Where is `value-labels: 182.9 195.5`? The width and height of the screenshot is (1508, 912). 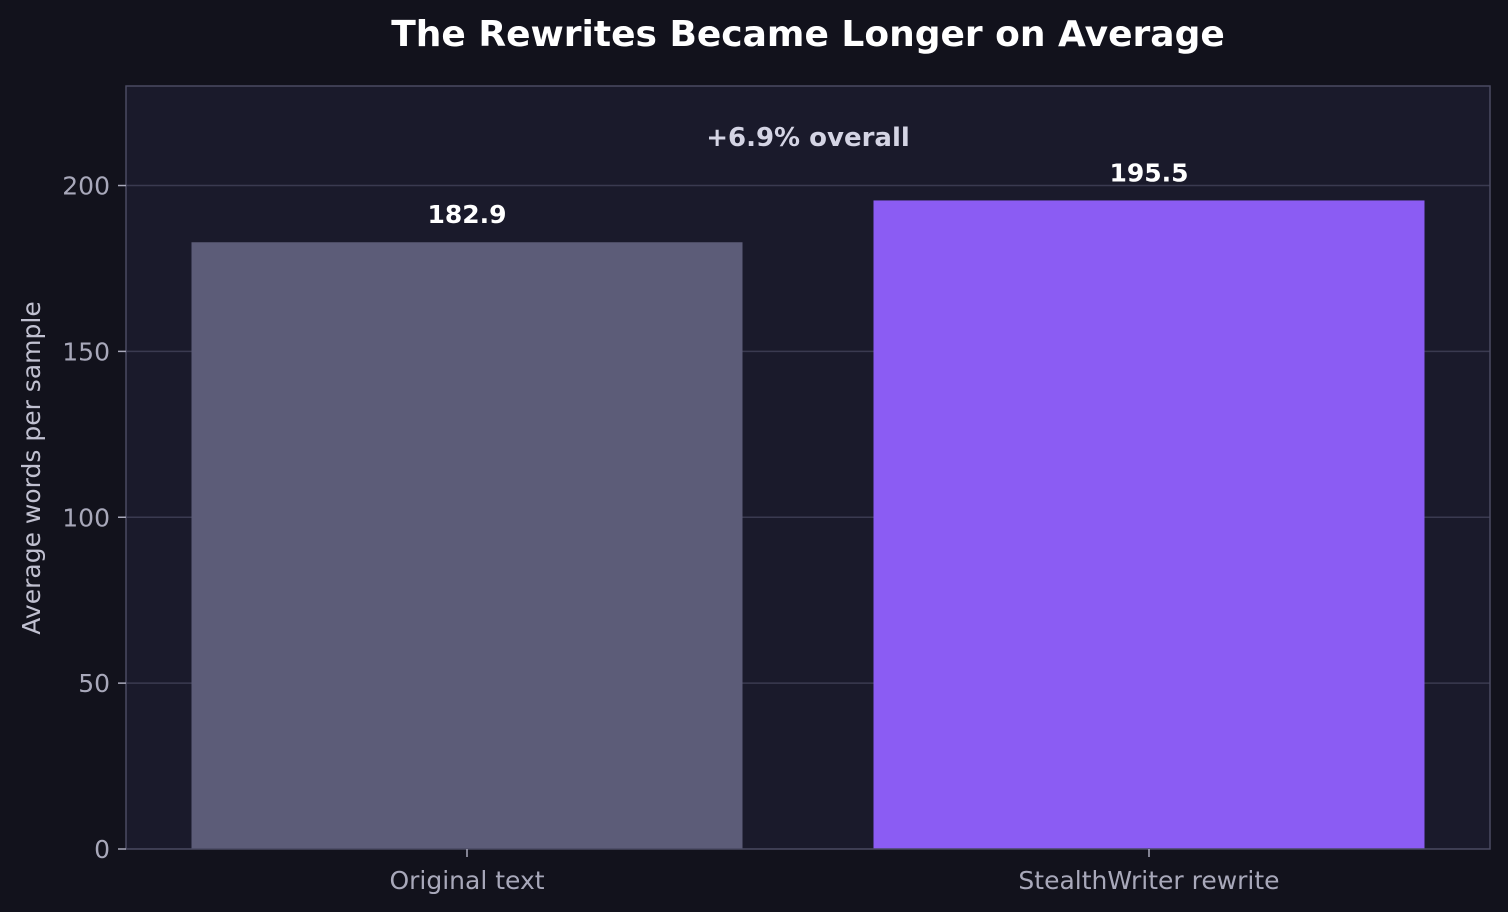 value-labels: 182.9 195.5 is located at coordinates (807, 193).